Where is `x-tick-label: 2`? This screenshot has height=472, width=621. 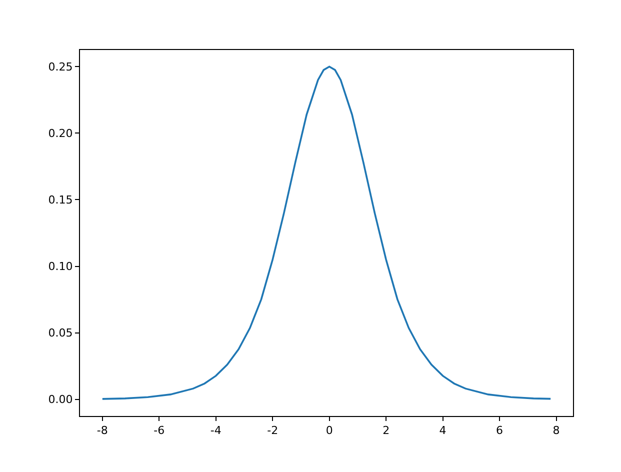
x-tick-label: 2 is located at coordinates (386, 431).